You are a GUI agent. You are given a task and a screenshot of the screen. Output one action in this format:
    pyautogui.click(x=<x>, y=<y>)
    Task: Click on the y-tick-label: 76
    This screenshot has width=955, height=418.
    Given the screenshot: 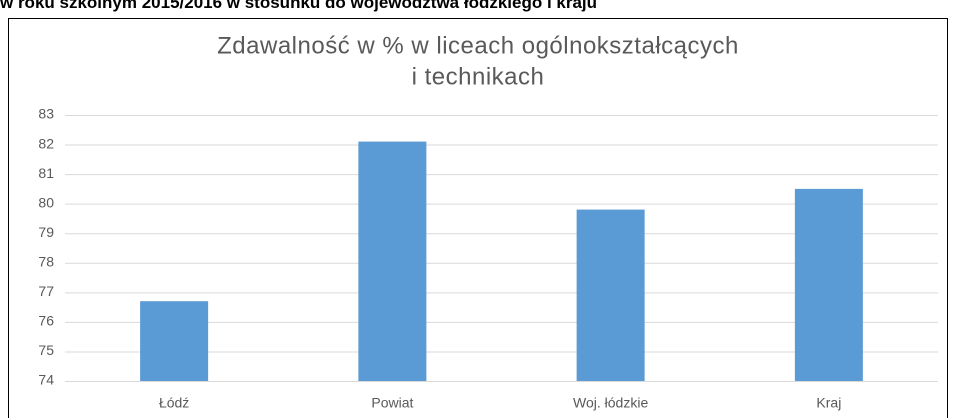 What is the action you would take?
    pyautogui.click(x=46, y=321)
    